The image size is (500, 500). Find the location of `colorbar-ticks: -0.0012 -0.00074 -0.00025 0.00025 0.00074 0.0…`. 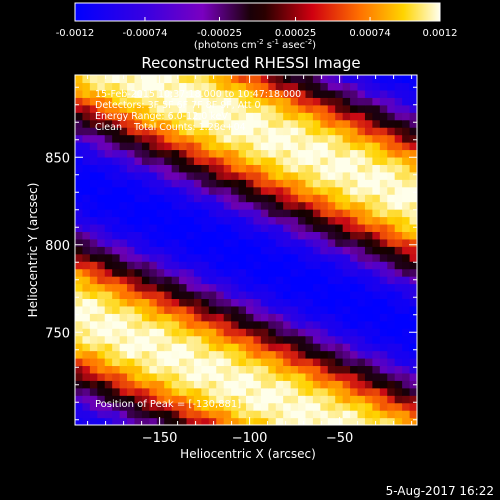

colorbar-ticks: -0.0012 -0.00074 -0.00025 0.00025 0.00074 0.0… is located at coordinates (257, 28).